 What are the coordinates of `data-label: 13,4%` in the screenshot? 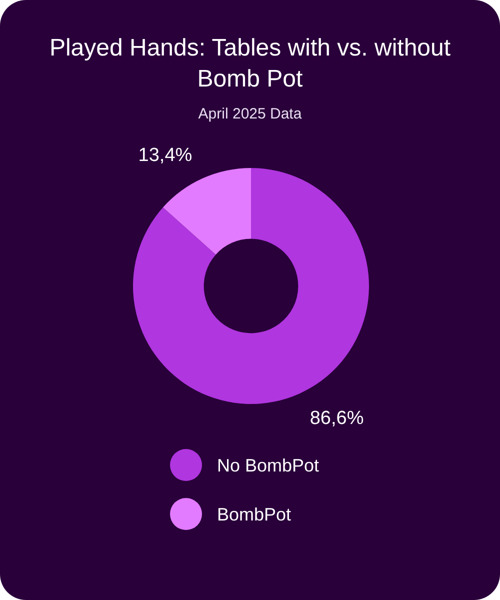 It's located at (165, 155).